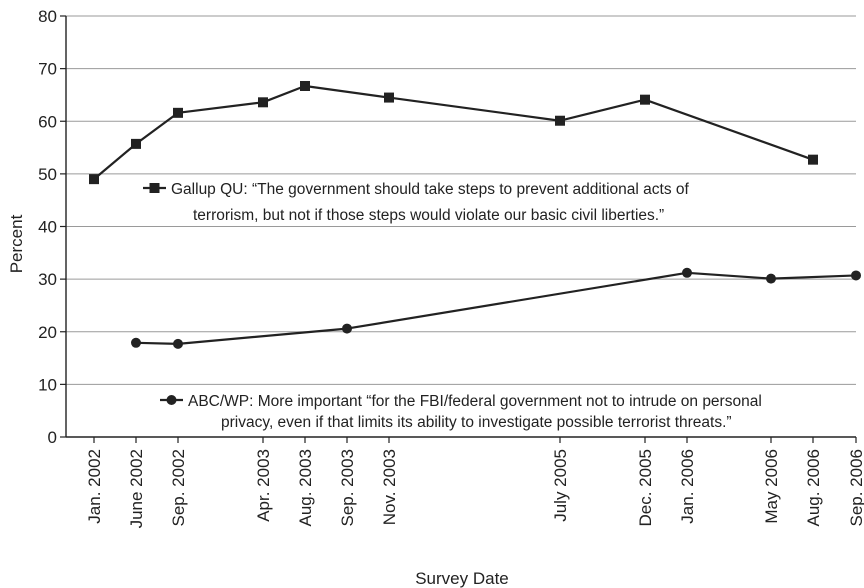  What do you see at coordinates (94, 486) in the screenshot?
I see `x-tick-label: Jan. 2002` at bounding box center [94, 486].